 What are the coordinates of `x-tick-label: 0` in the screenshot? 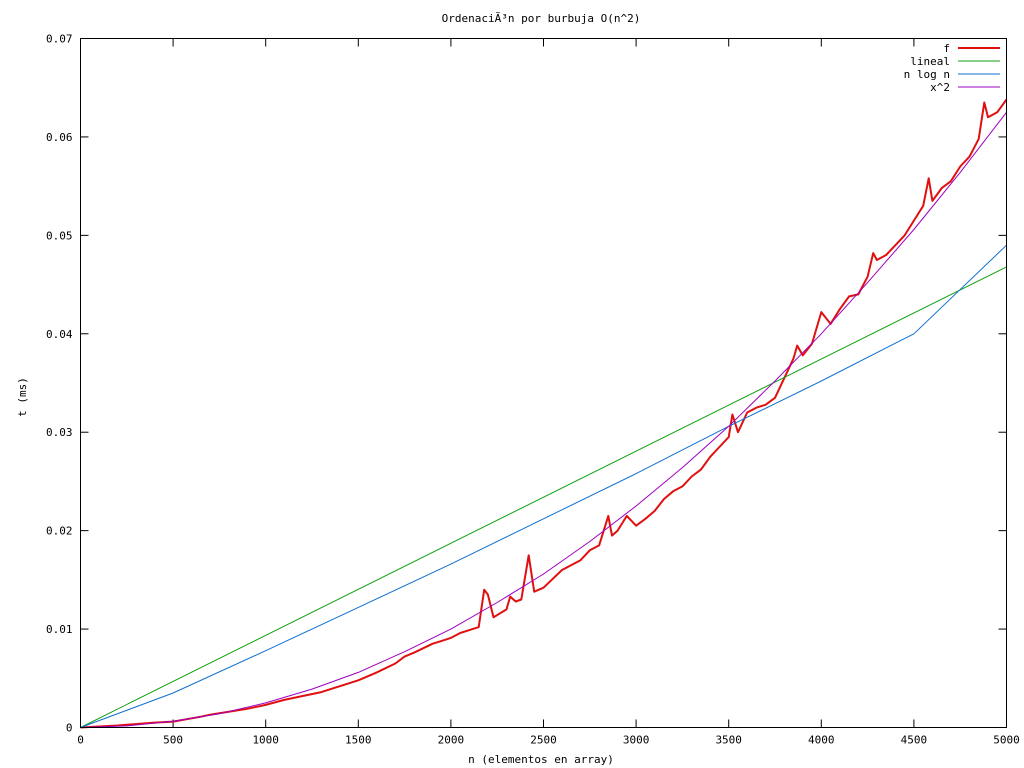 It's located at (80, 740).